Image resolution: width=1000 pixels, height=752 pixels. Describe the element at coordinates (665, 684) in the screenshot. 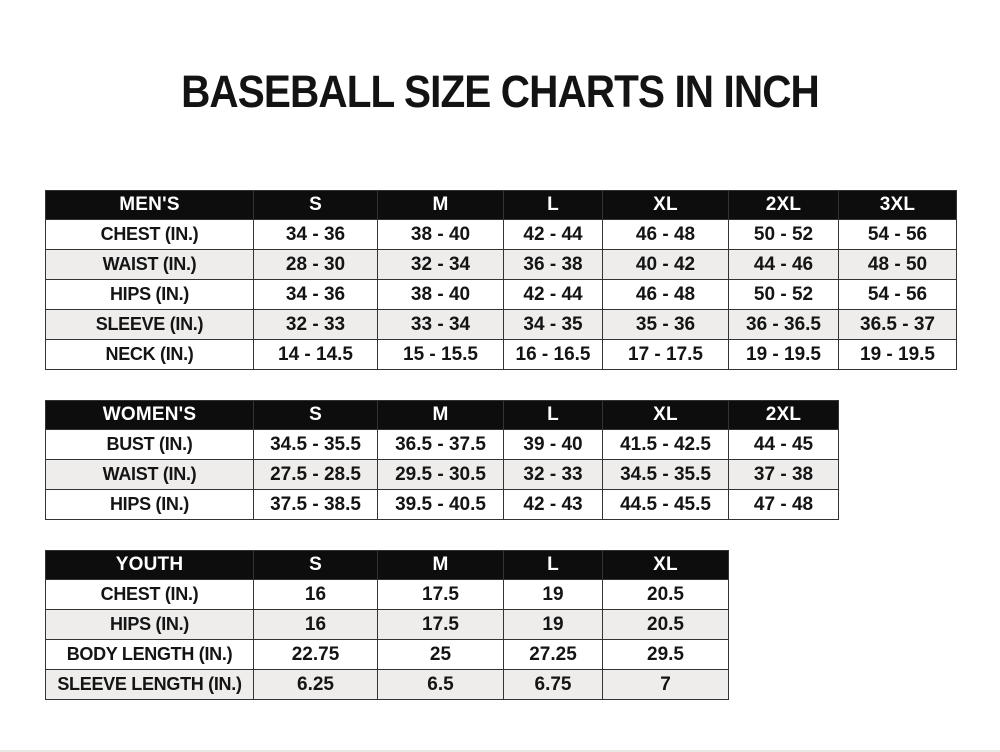

I see `size-value-cell: 7` at that location.